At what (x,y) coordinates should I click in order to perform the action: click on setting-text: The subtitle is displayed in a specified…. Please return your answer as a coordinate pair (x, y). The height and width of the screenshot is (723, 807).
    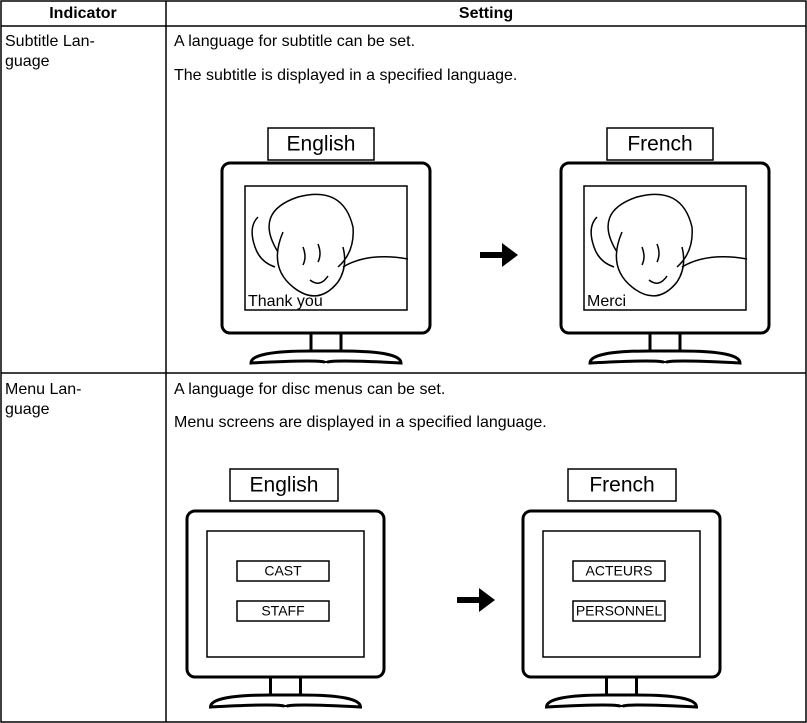
    Looking at the image, I should click on (345, 75).